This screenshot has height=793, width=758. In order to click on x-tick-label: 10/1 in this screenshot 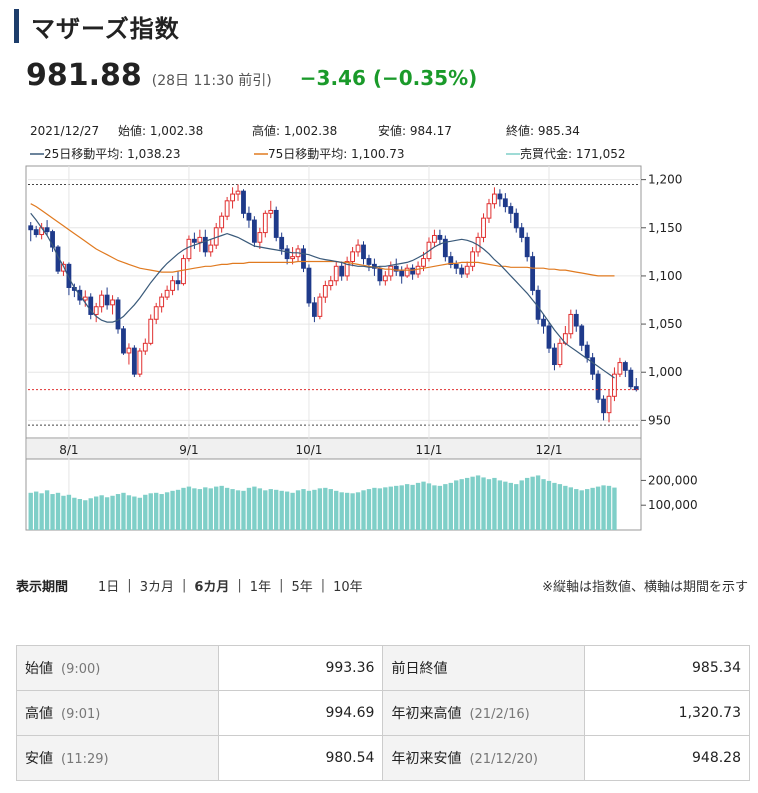, I will do `click(308, 450)`.